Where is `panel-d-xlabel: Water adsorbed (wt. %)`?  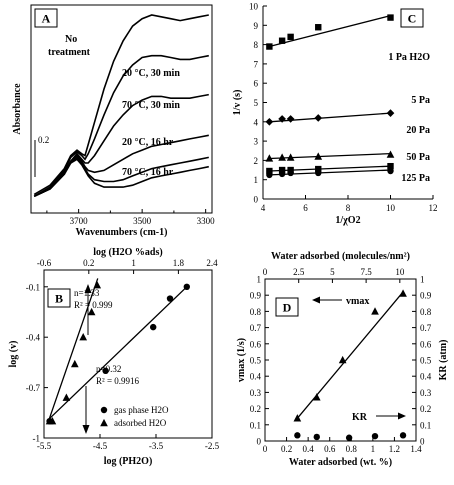
panel-d-xlabel: Water adsorbed (wt. %) is located at coordinates (340, 462).